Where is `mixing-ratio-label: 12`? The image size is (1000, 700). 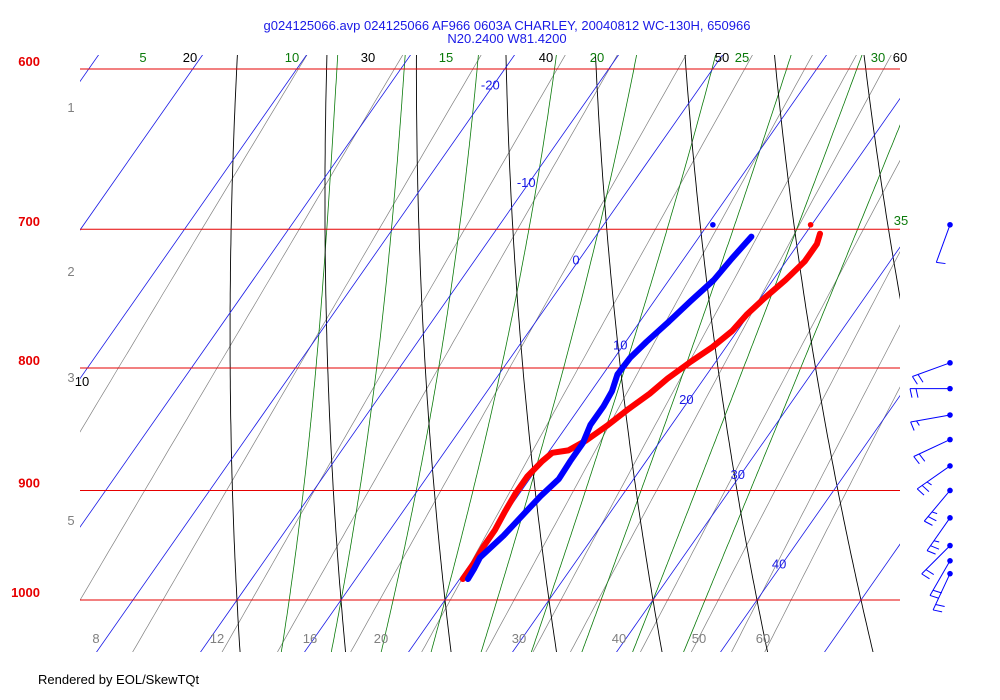
mixing-ratio-label: 12 is located at coordinates (217, 638).